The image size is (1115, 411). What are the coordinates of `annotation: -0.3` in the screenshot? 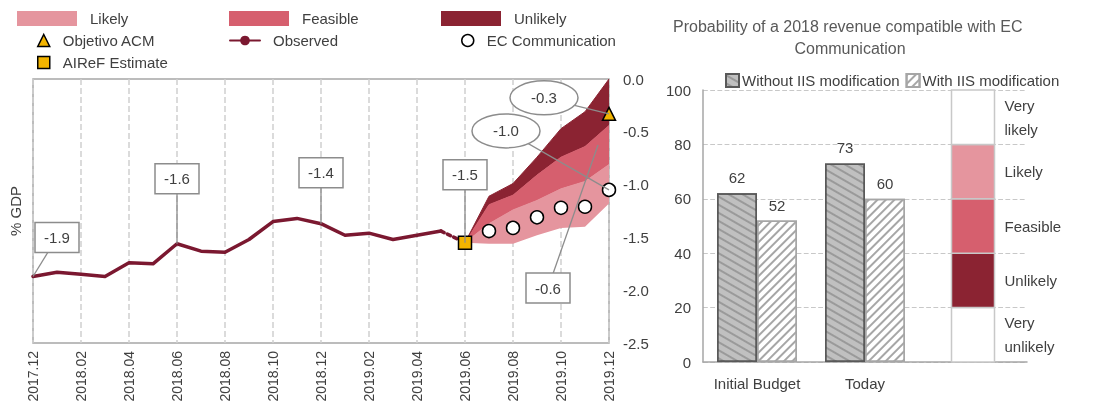 It's located at (544, 98).